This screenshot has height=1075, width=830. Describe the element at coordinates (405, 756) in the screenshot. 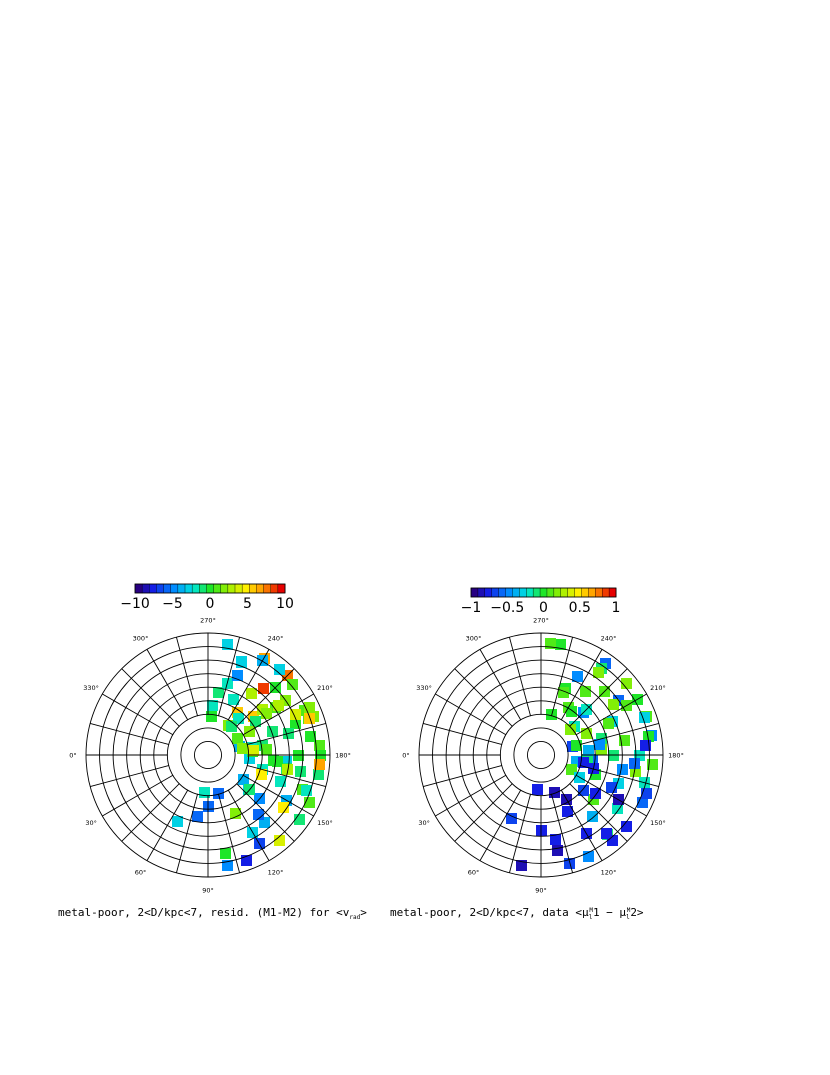

I see `angle-label: 0°` at that location.